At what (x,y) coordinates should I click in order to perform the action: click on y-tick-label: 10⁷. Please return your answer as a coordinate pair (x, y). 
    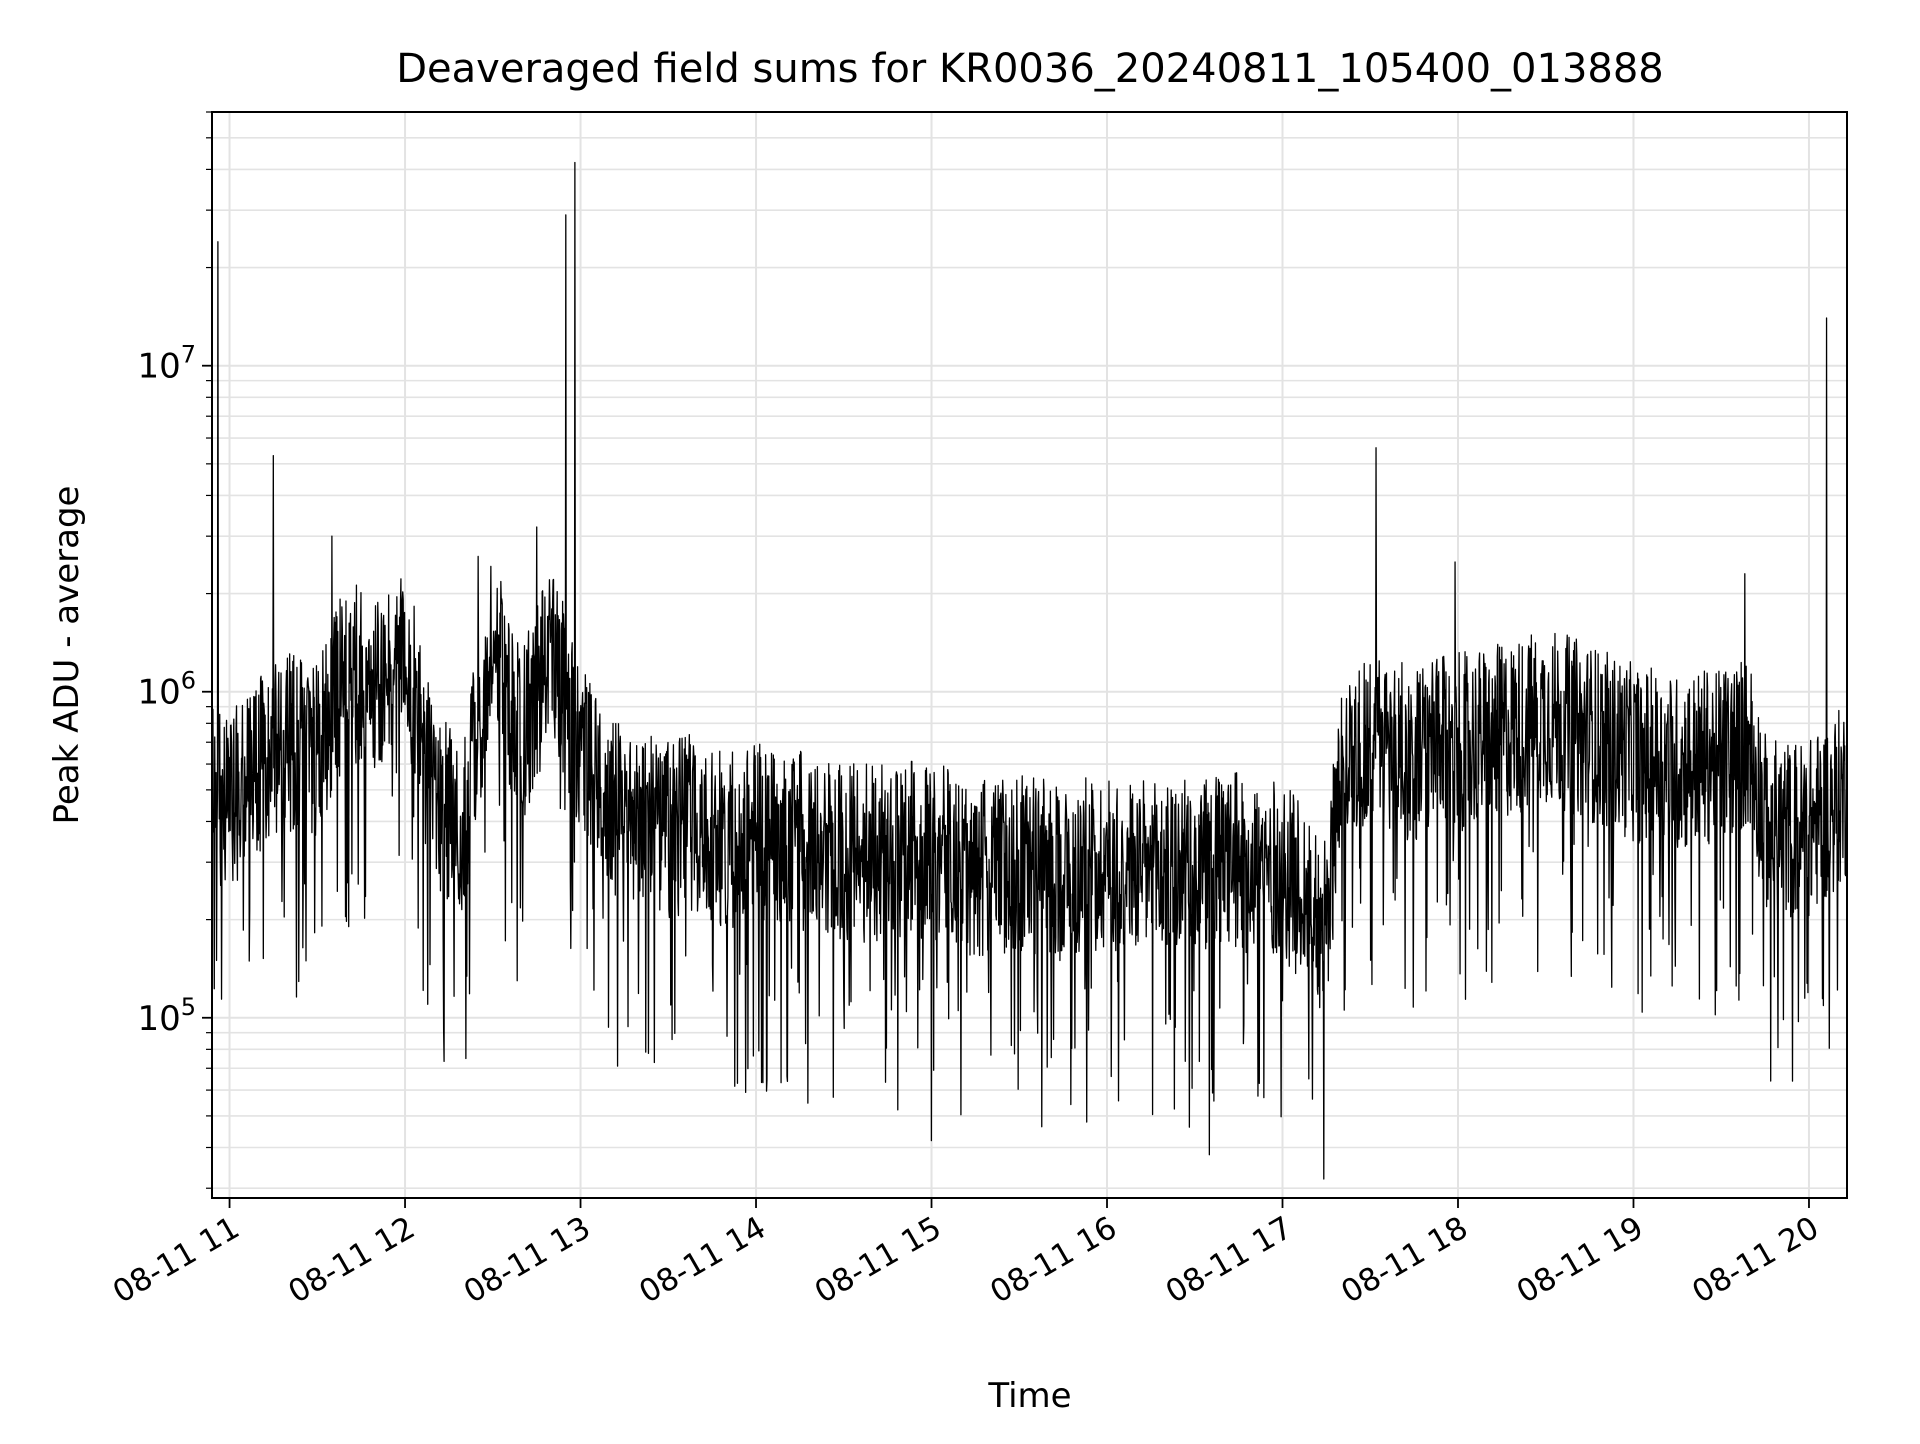
    Looking at the image, I should click on (166, 364).